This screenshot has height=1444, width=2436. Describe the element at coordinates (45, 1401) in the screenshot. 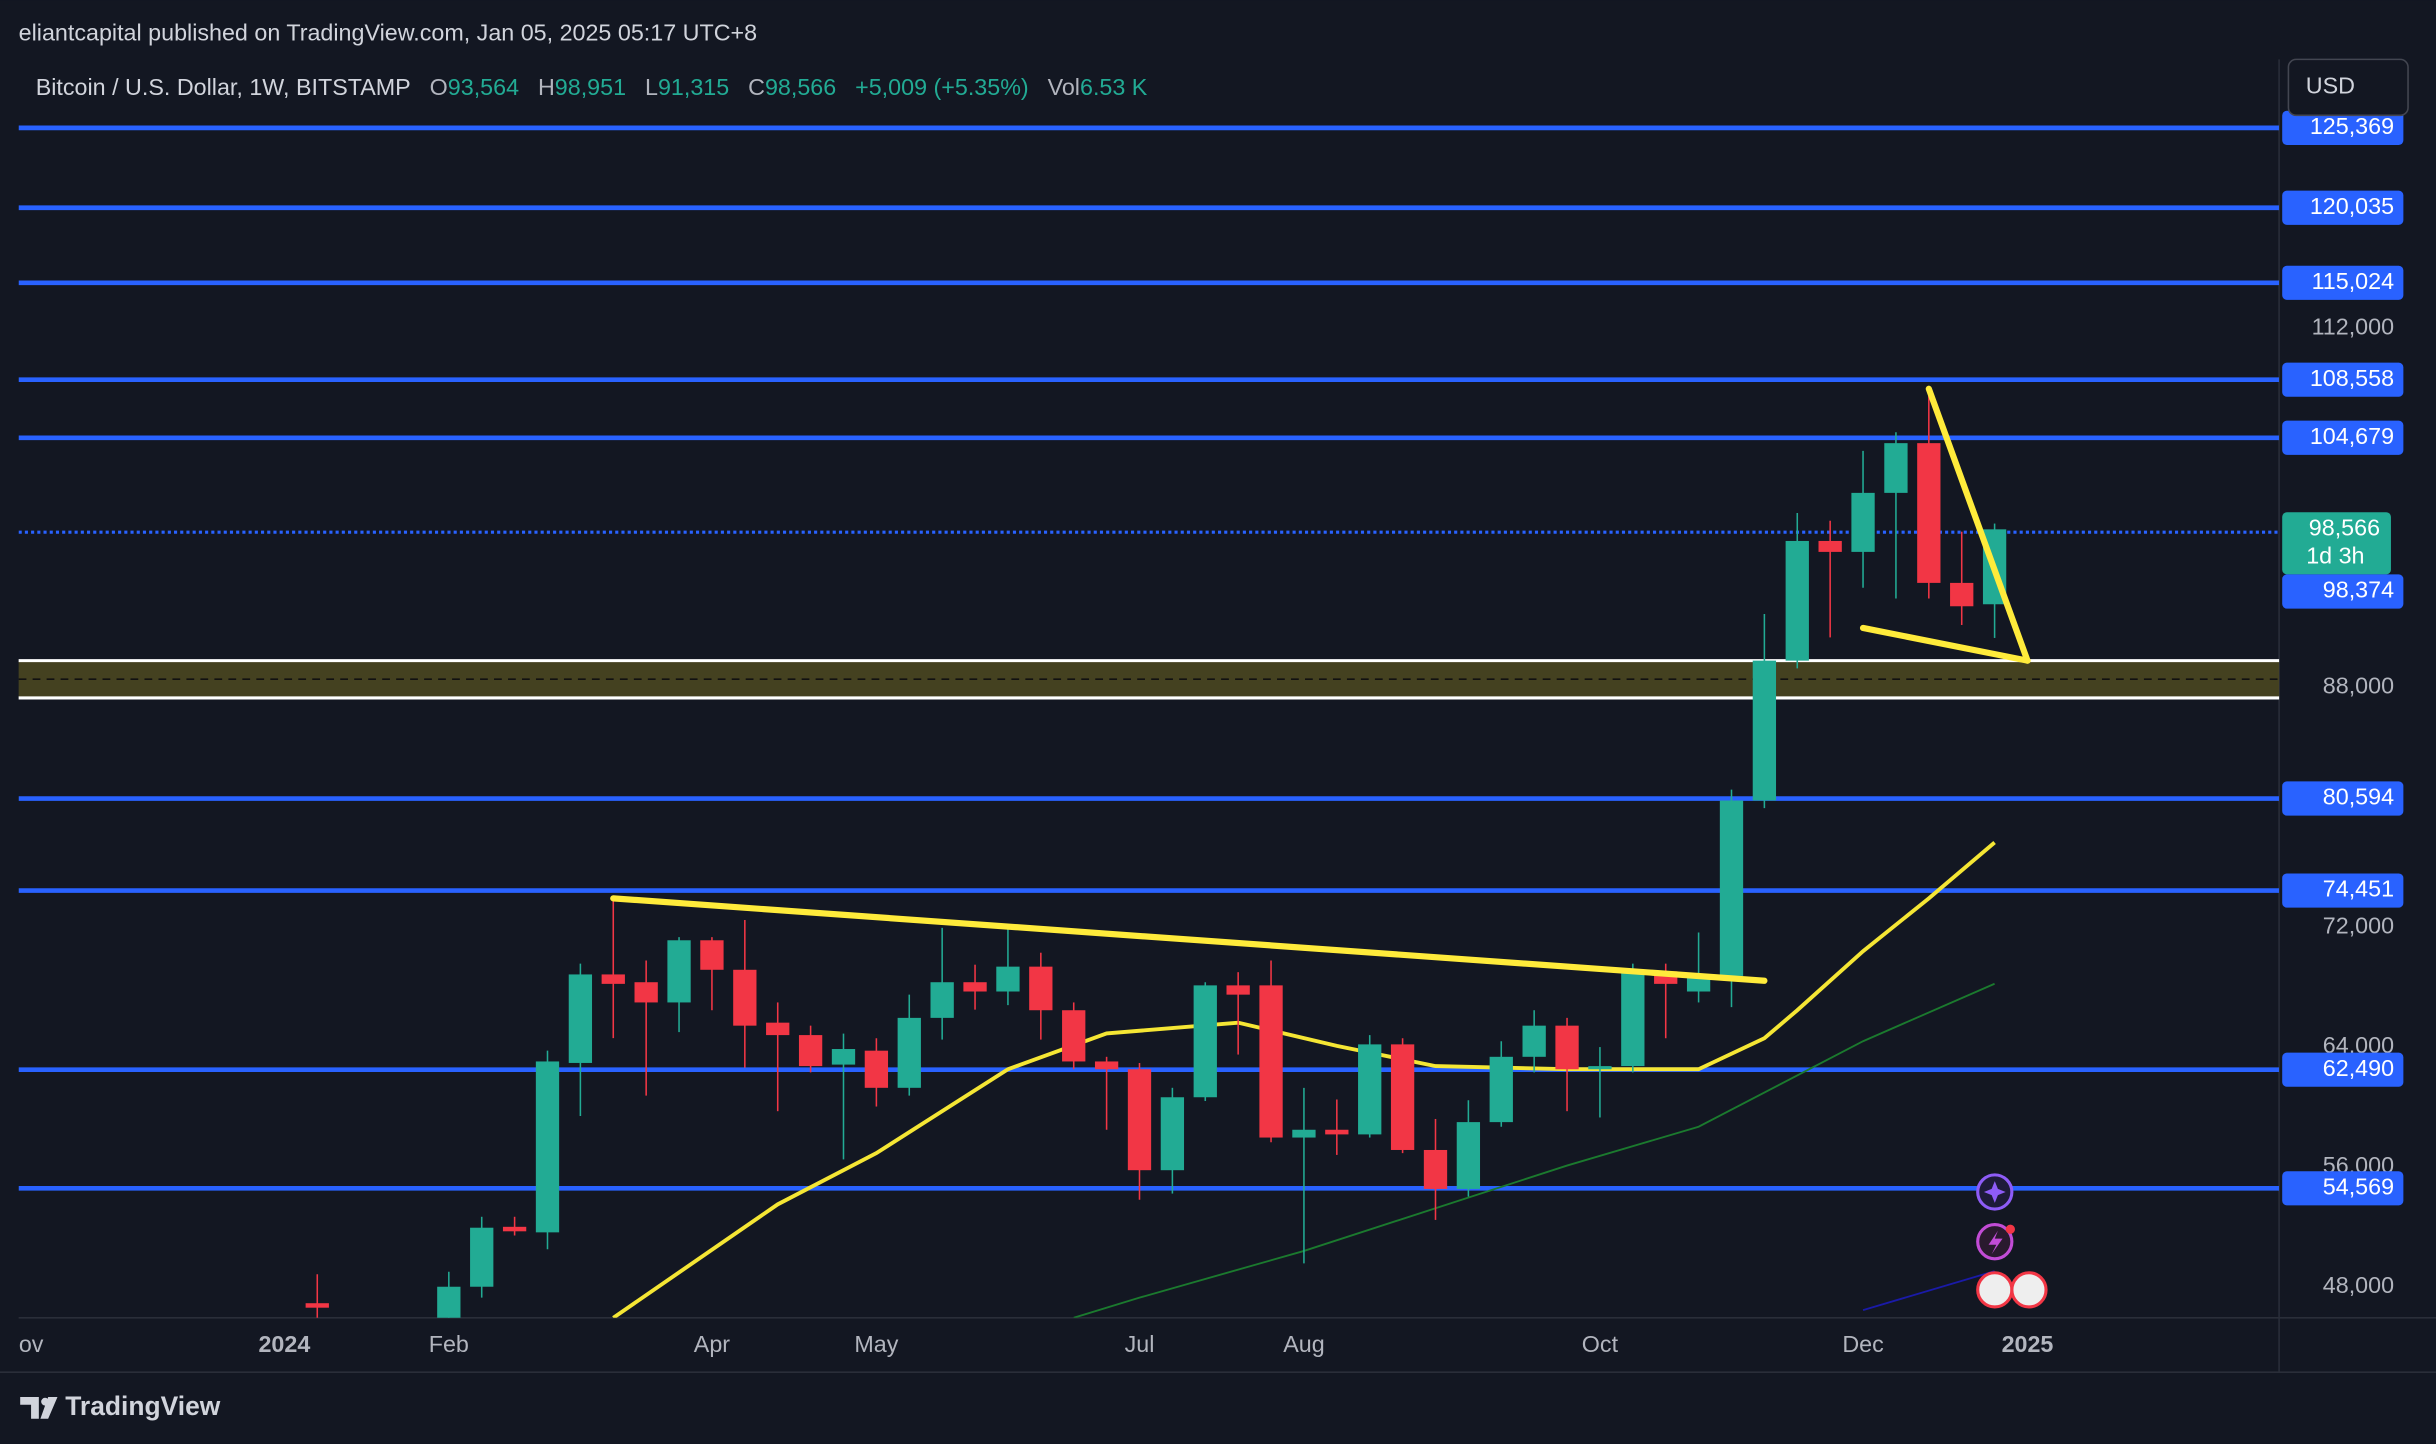

I see `logo-dot` at that location.